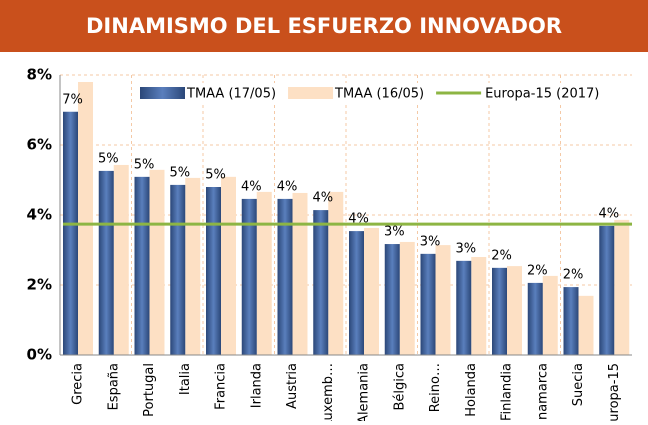 The width and height of the screenshot is (648, 425). Describe the element at coordinates (39, 145) in the screenshot. I see `y-tick-label: 6%` at that location.